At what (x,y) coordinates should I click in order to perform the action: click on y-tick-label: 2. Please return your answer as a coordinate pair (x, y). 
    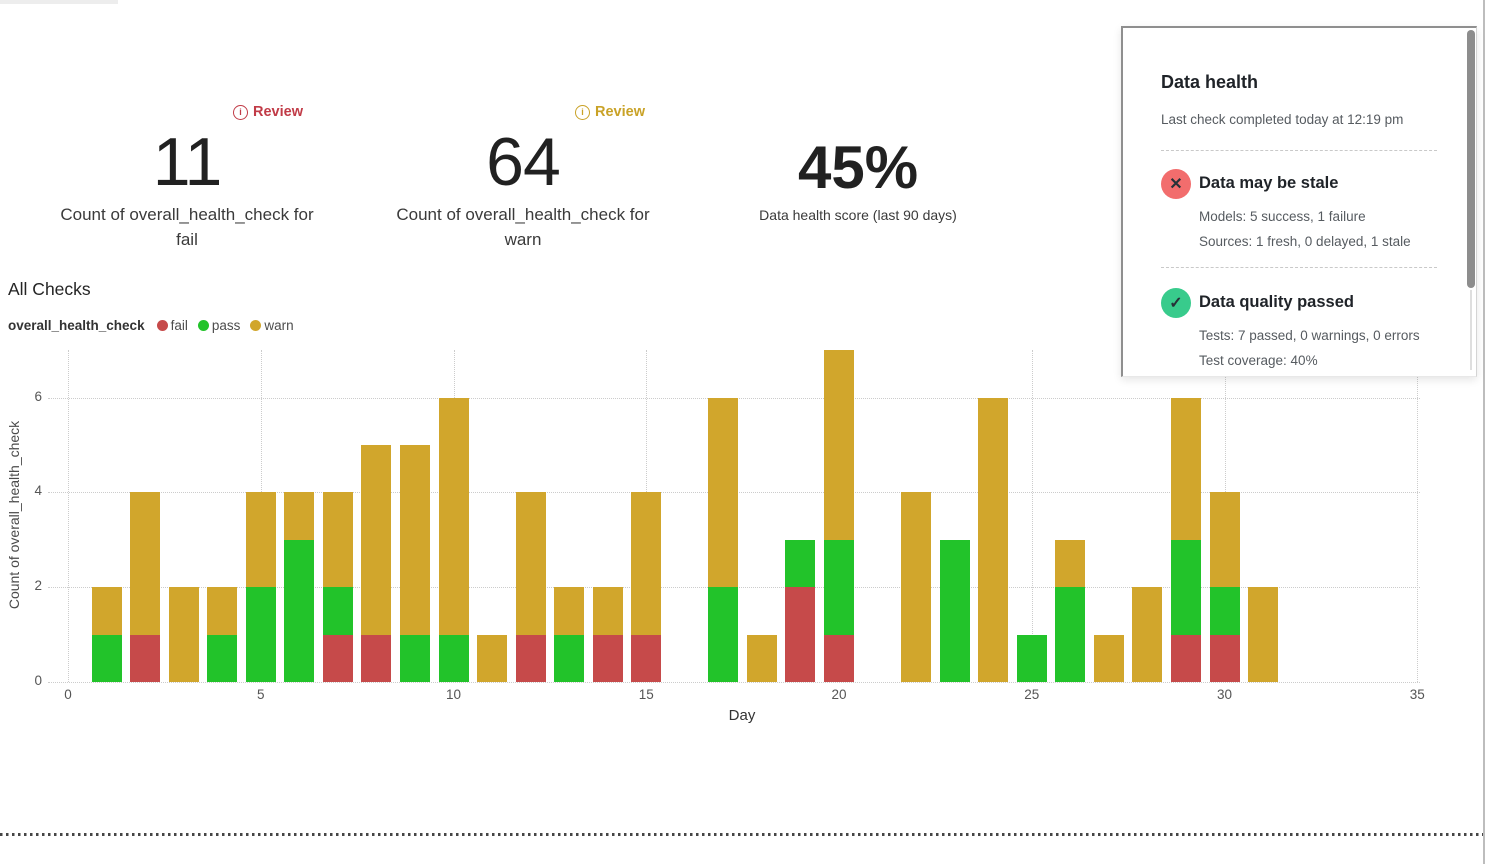
    Looking at the image, I should click on (38, 586).